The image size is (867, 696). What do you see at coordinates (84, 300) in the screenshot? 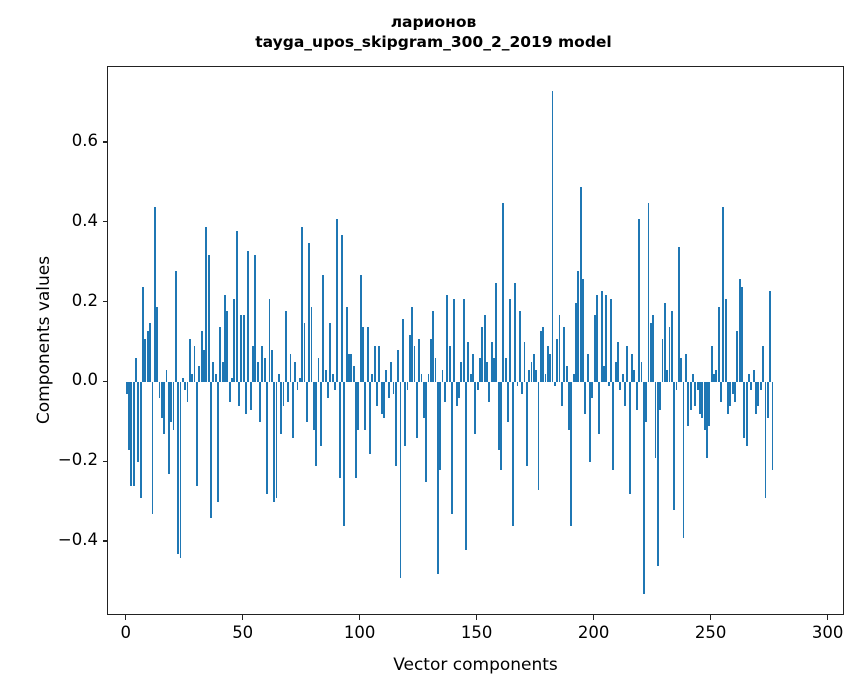
I see `y-tick-label: 0.2` at bounding box center [84, 300].